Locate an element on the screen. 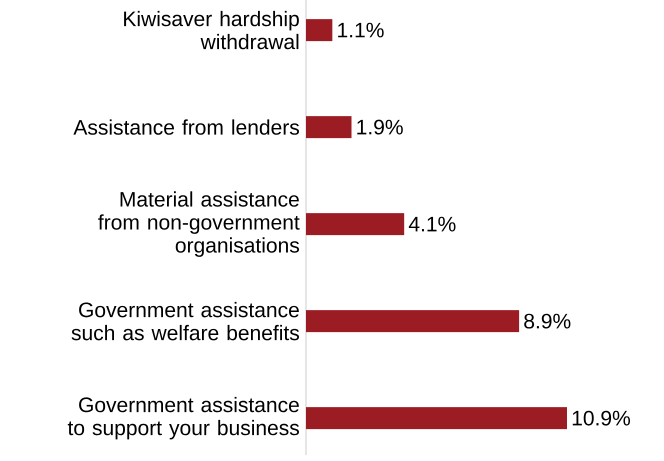 This screenshot has height=461, width=664. y-tick-label: Assistance from lenders is located at coordinates (186, 127).